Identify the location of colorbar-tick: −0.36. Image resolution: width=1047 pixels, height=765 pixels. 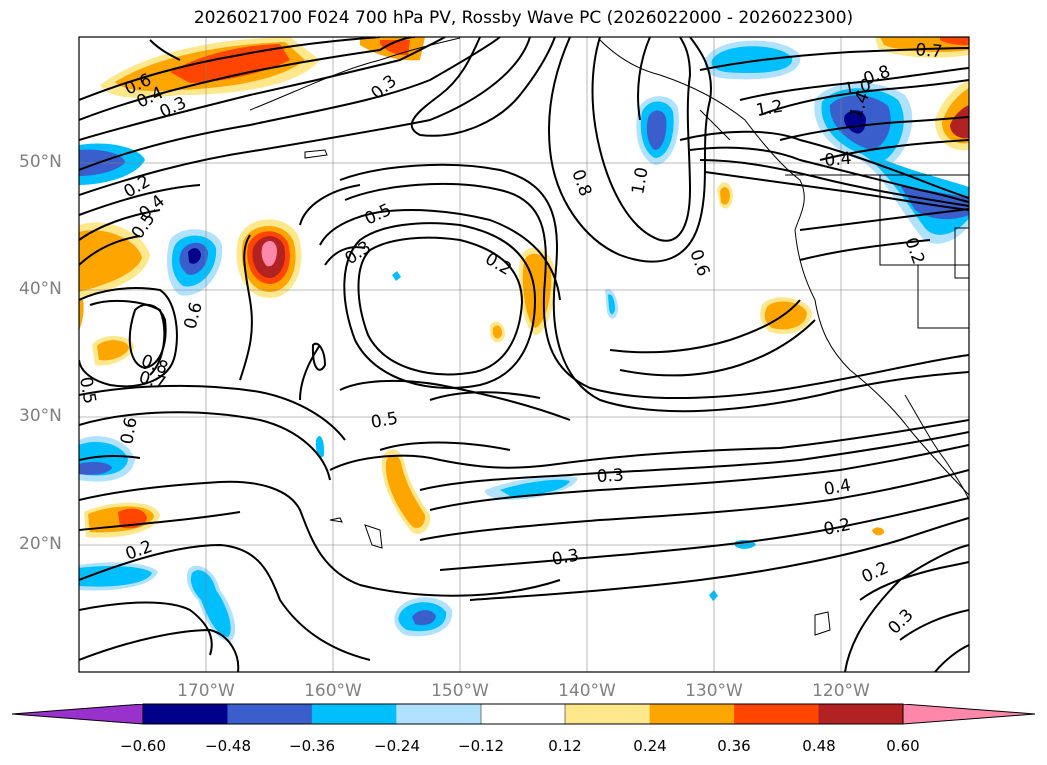
(312, 746).